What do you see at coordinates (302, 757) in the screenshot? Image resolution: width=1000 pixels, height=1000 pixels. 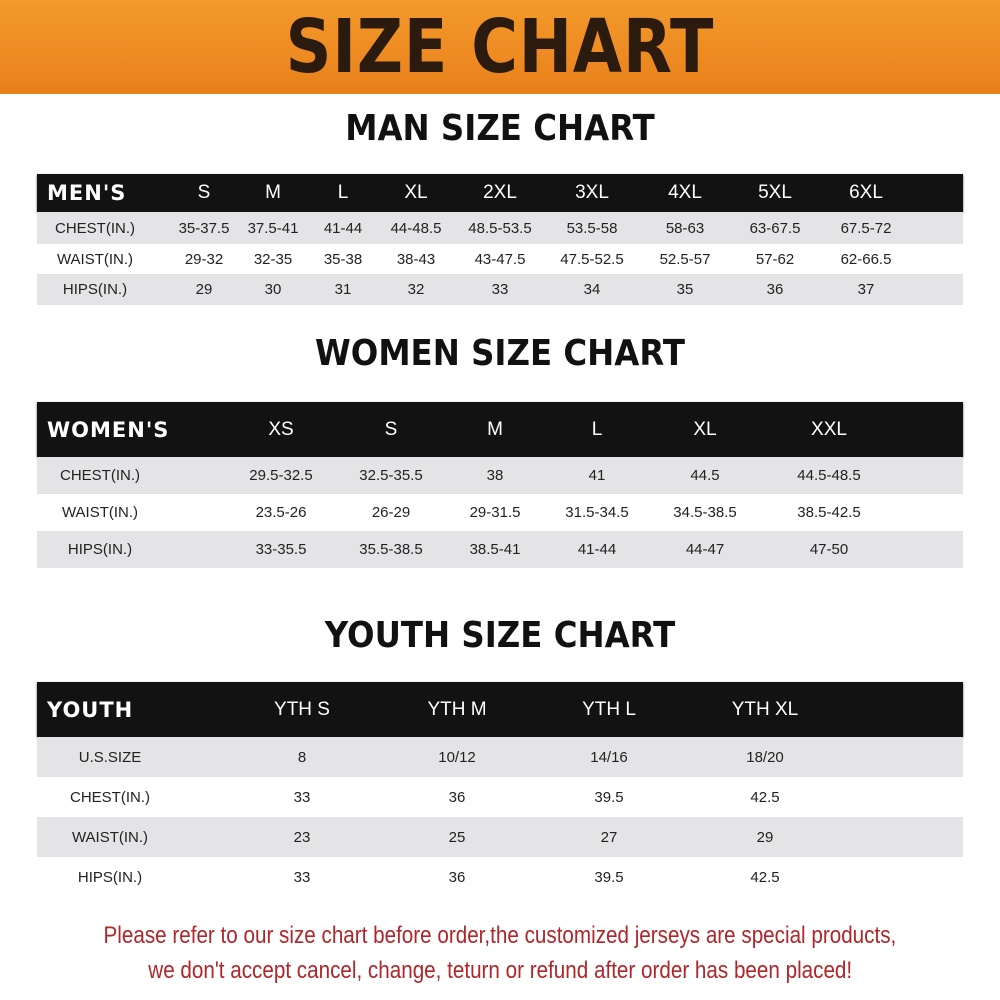 I see `measurement-value: 8` at bounding box center [302, 757].